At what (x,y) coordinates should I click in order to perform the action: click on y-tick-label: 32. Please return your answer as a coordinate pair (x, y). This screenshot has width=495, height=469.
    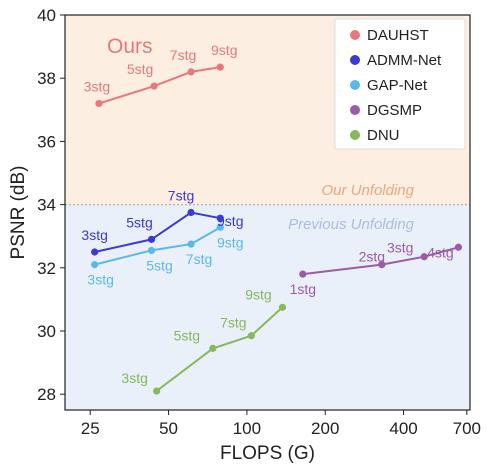
    Looking at the image, I should click on (46, 268).